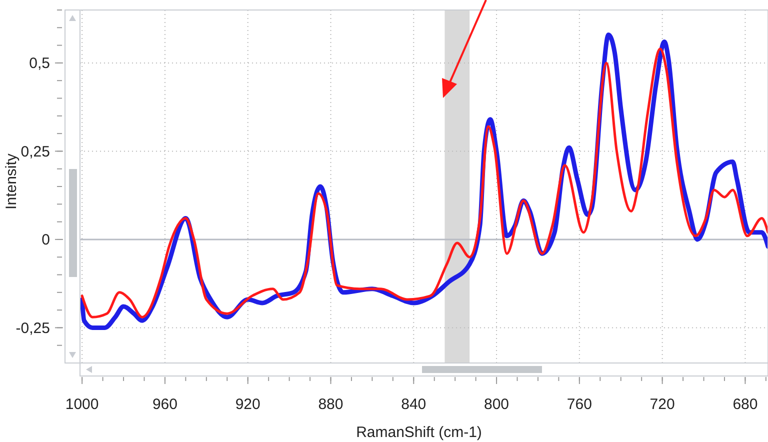 This screenshot has width=768, height=442. I want to click on x-tick-label: 880, so click(331, 404).